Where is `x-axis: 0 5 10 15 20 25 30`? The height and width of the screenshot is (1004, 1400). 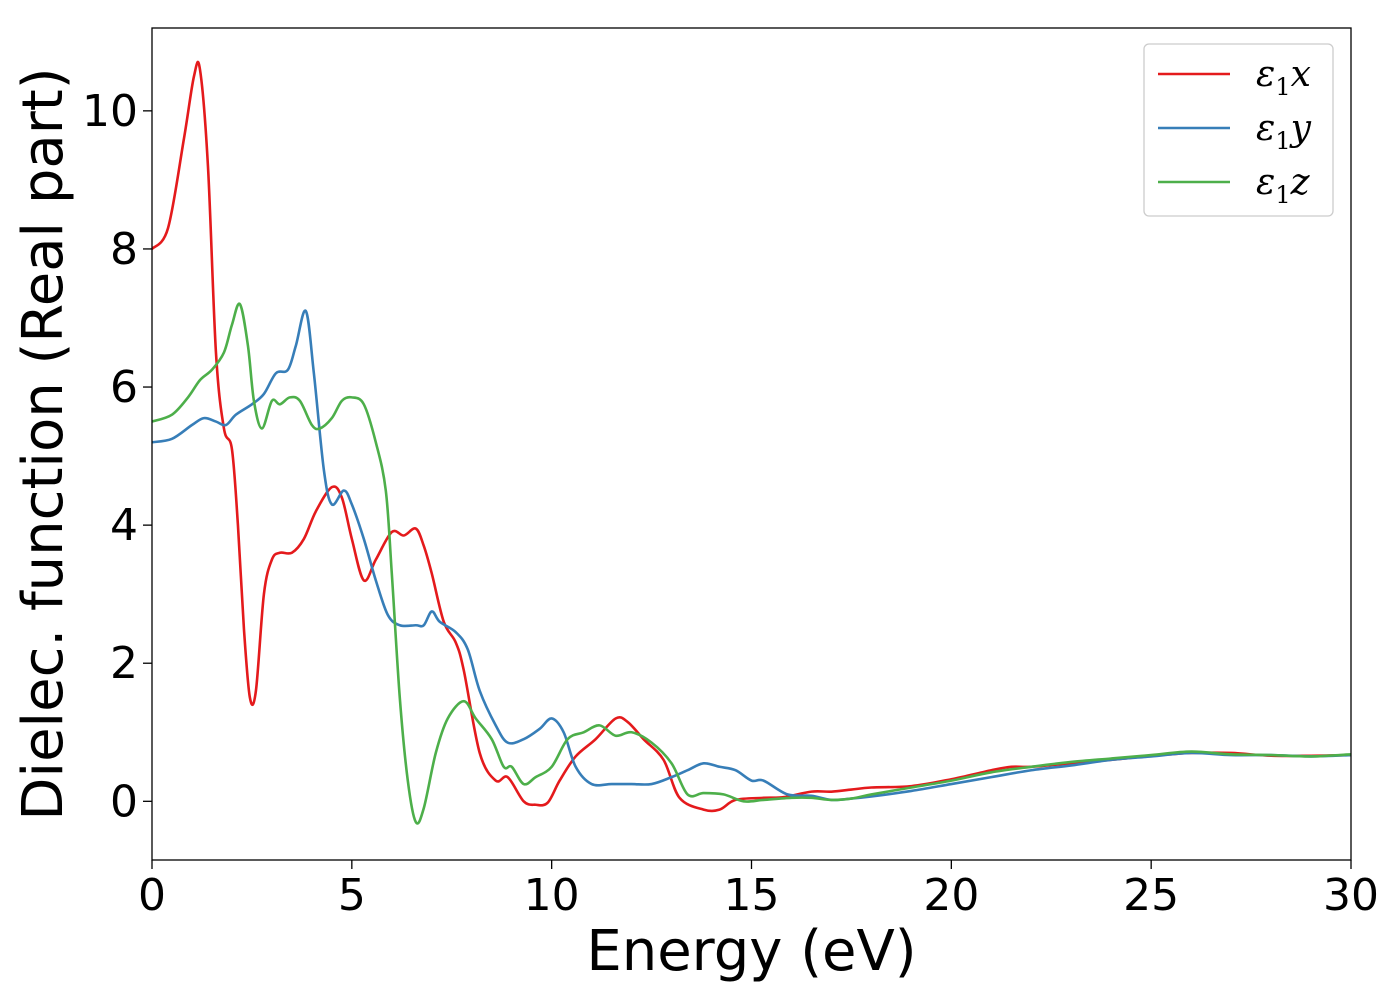 x-axis: 0 5 10 15 20 25 30 is located at coordinates (758, 890).